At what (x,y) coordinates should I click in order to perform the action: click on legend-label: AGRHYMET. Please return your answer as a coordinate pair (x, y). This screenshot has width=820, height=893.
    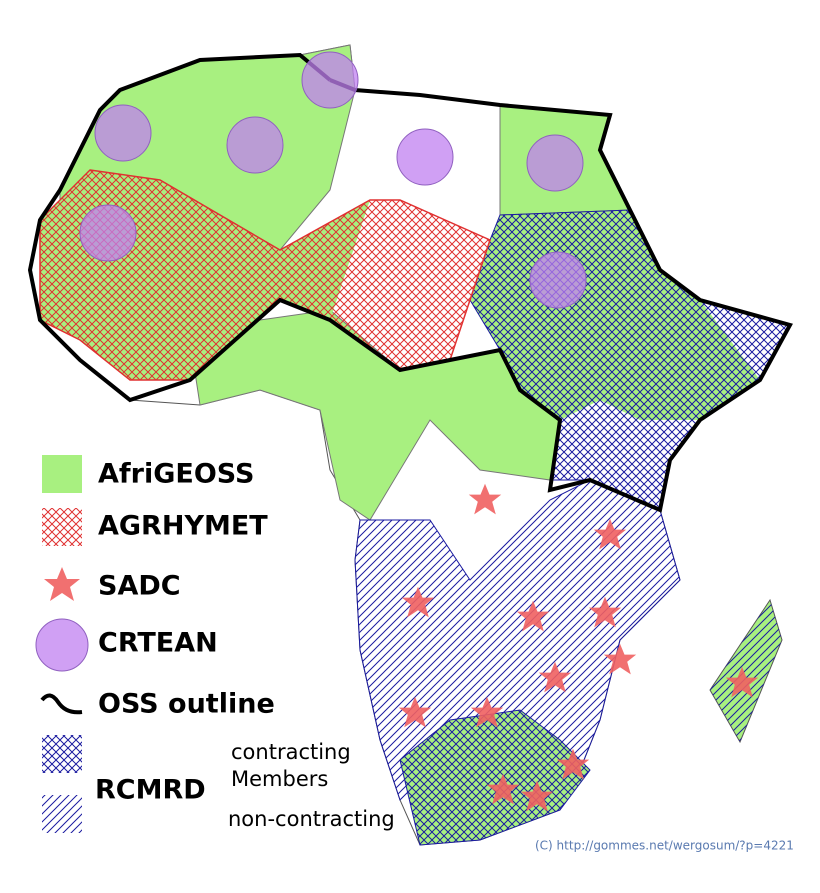
    Looking at the image, I should click on (183, 526).